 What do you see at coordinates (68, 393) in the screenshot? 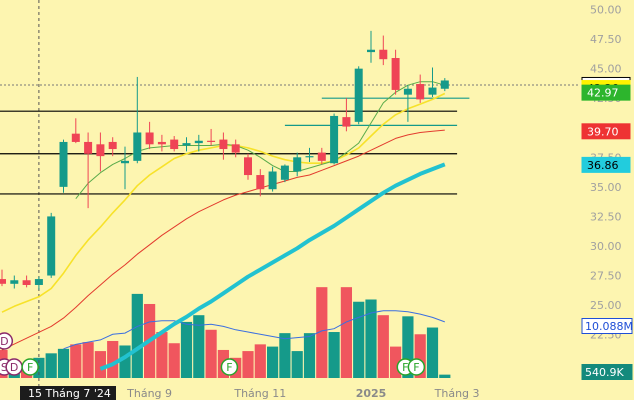
I see `x-label-highlight: 15 Tháng 7 '24` at bounding box center [68, 393].